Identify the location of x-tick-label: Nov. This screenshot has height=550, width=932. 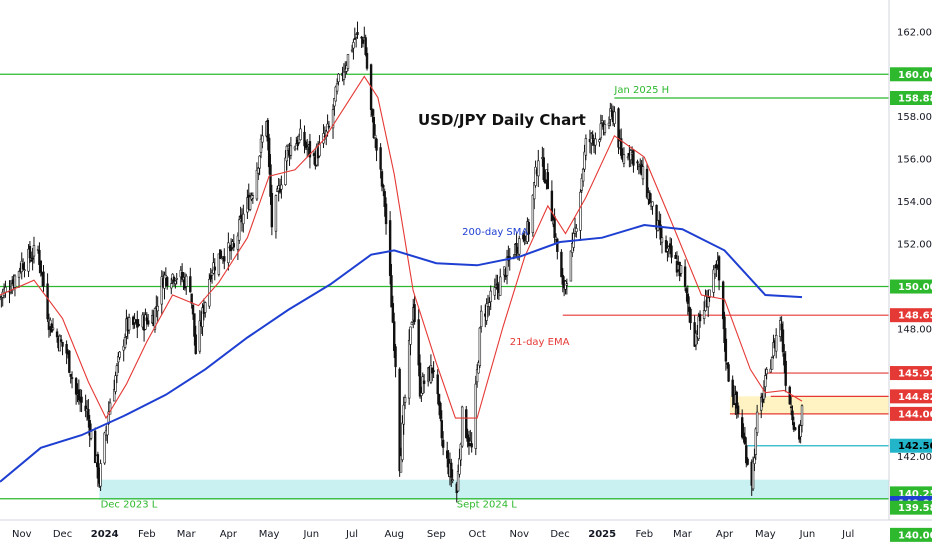
(519, 534).